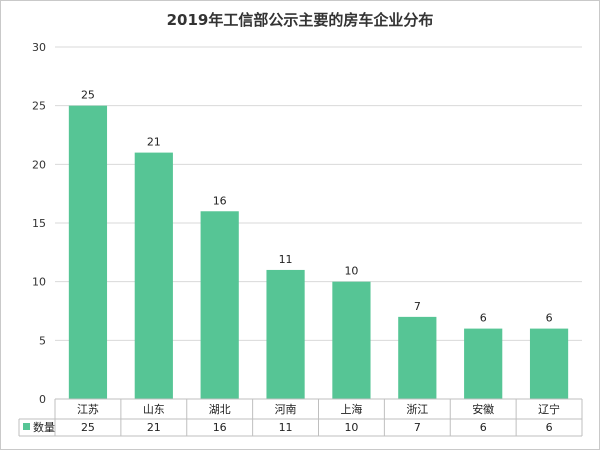  Describe the element at coordinates (42, 399) in the screenshot. I see `y-tick-label: 0` at that location.